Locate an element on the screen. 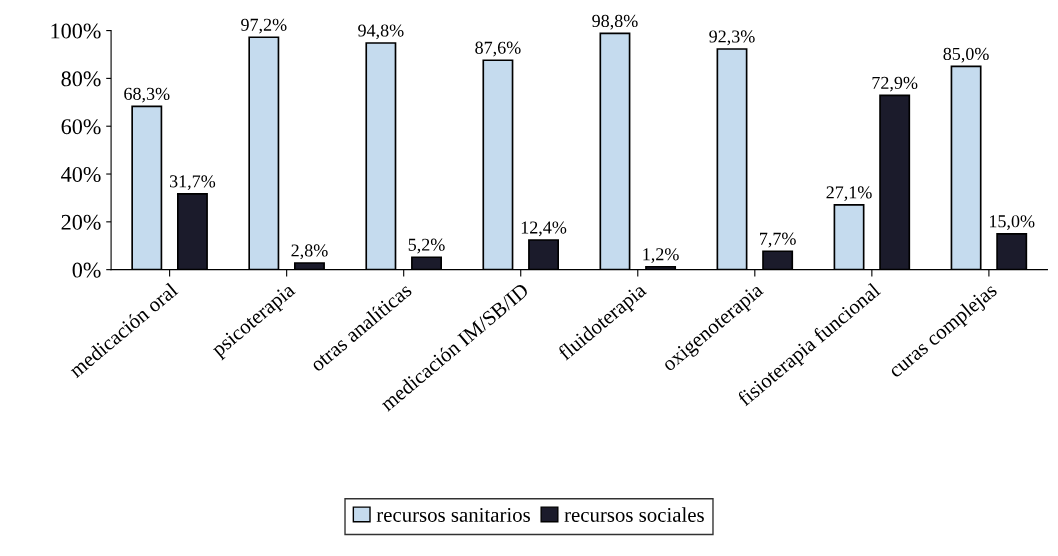 The height and width of the screenshot is (556, 1058). y-tick-label: 20% is located at coordinates (81, 222).